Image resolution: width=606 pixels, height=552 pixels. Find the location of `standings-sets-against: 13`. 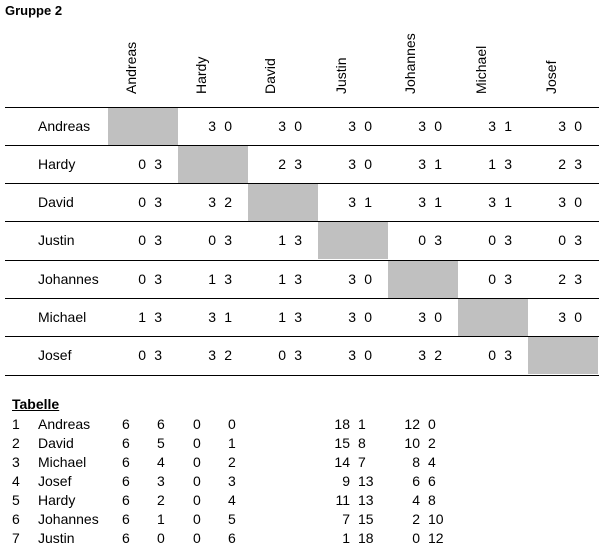

standings-sets-against: 13 is located at coordinates (366, 500).